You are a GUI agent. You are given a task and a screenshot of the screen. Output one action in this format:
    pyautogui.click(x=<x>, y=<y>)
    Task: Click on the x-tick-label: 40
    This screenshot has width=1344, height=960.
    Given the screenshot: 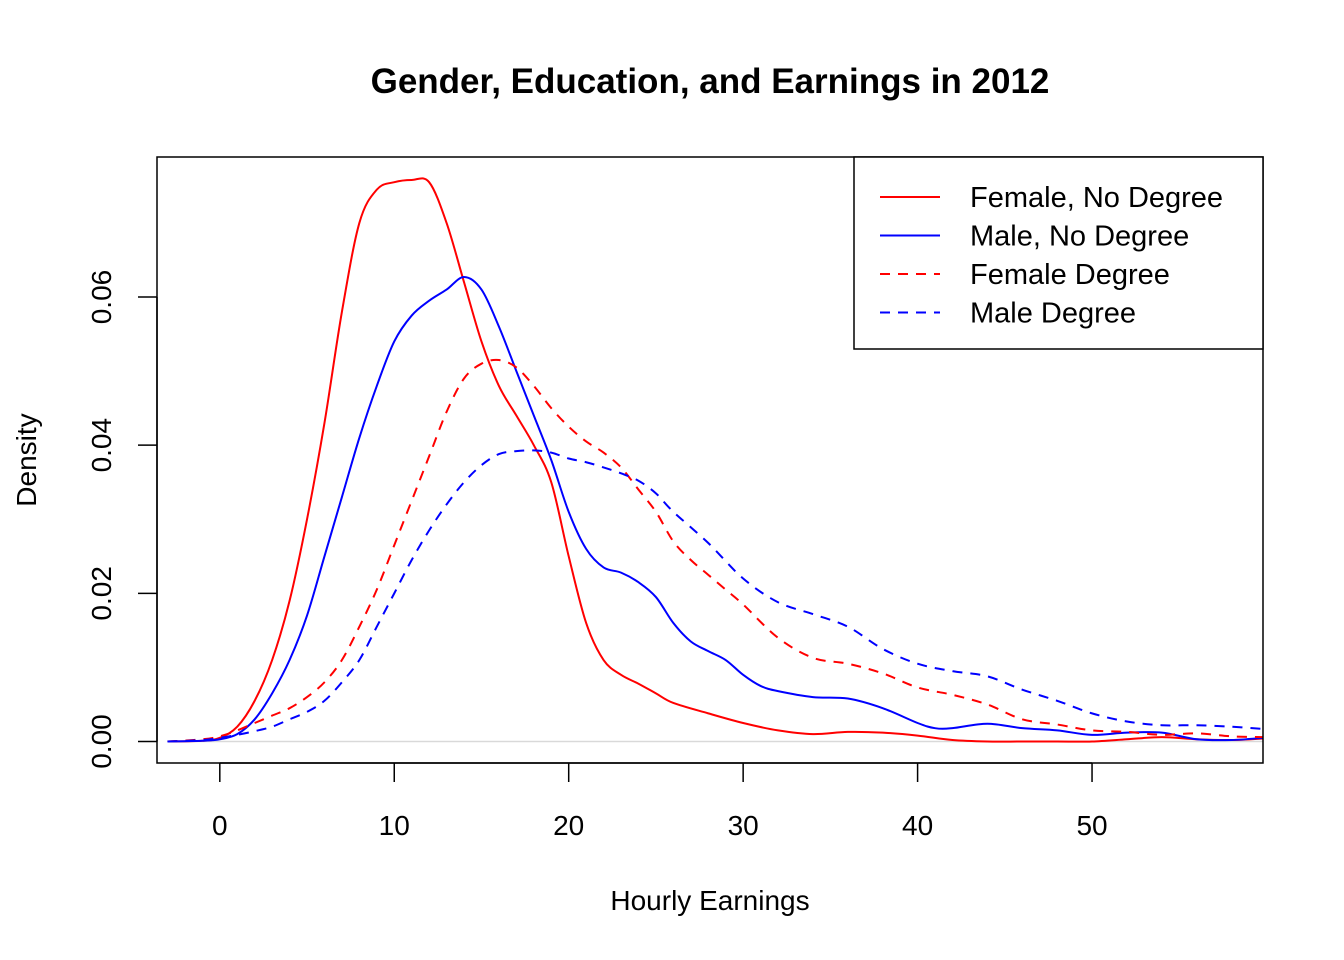 What is the action you would take?
    pyautogui.click(x=917, y=825)
    